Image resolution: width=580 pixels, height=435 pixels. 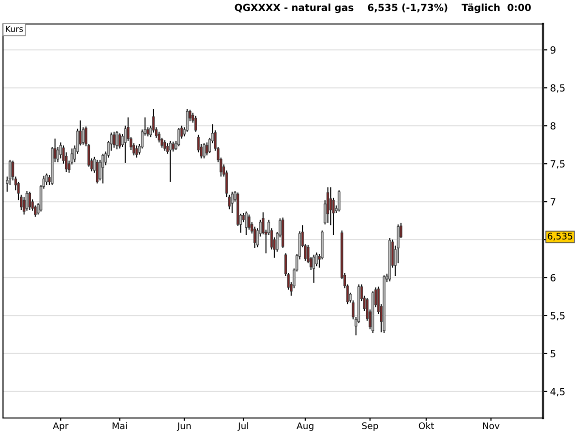 What do you see at coordinates (60, 426) in the screenshot?
I see `x-tick-label: Apr` at bounding box center [60, 426].